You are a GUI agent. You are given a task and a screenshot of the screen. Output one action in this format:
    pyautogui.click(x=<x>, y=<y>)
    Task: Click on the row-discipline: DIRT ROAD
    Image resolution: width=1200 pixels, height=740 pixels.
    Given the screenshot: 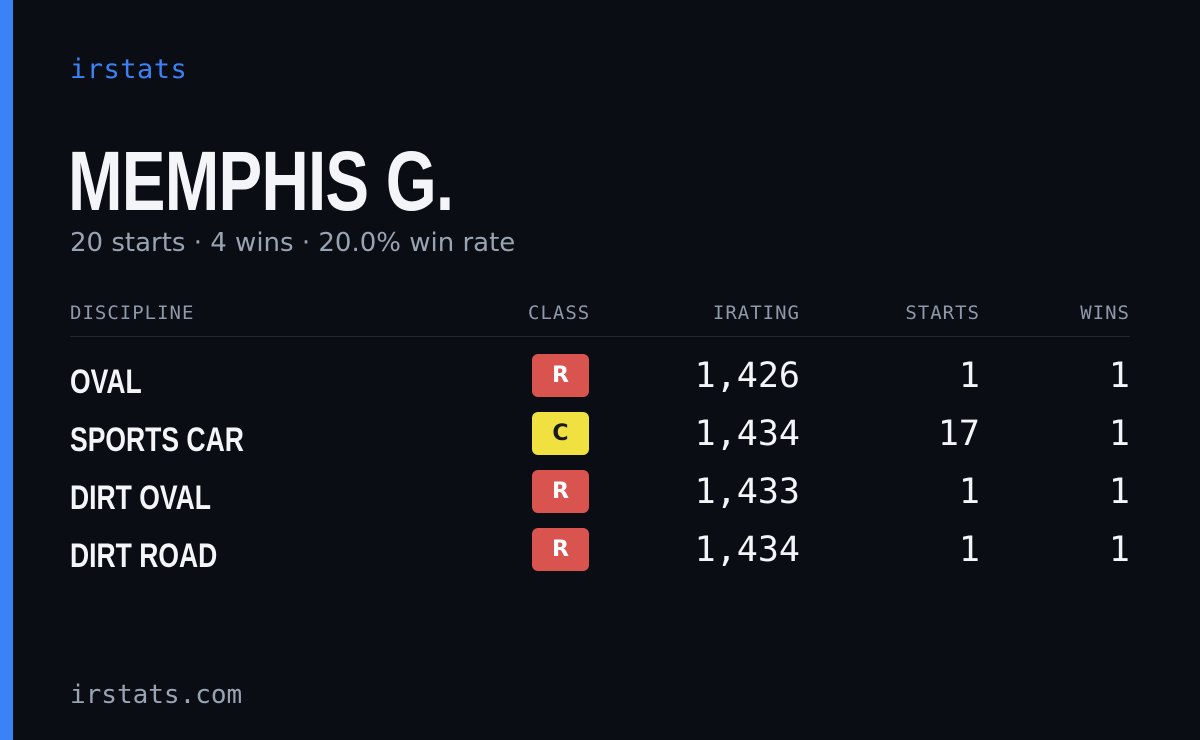 What is the action you would take?
    pyautogui.click(x=144, y=556)
    